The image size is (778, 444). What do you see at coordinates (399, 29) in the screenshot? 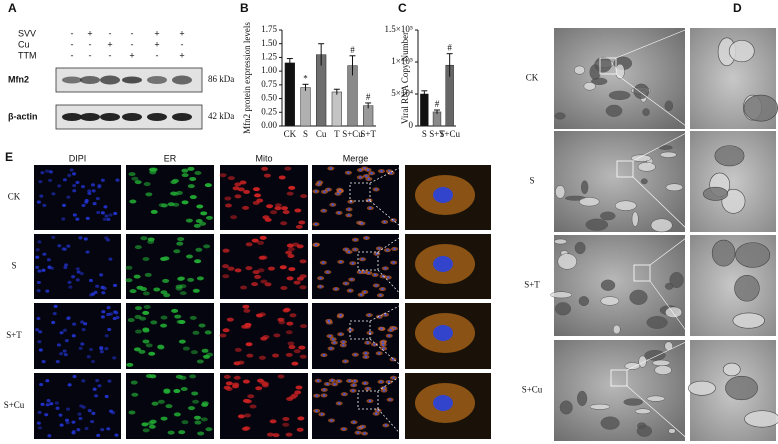
I see `y-tick-label: 1.5×10⁵` at bounding box center [399, 29].